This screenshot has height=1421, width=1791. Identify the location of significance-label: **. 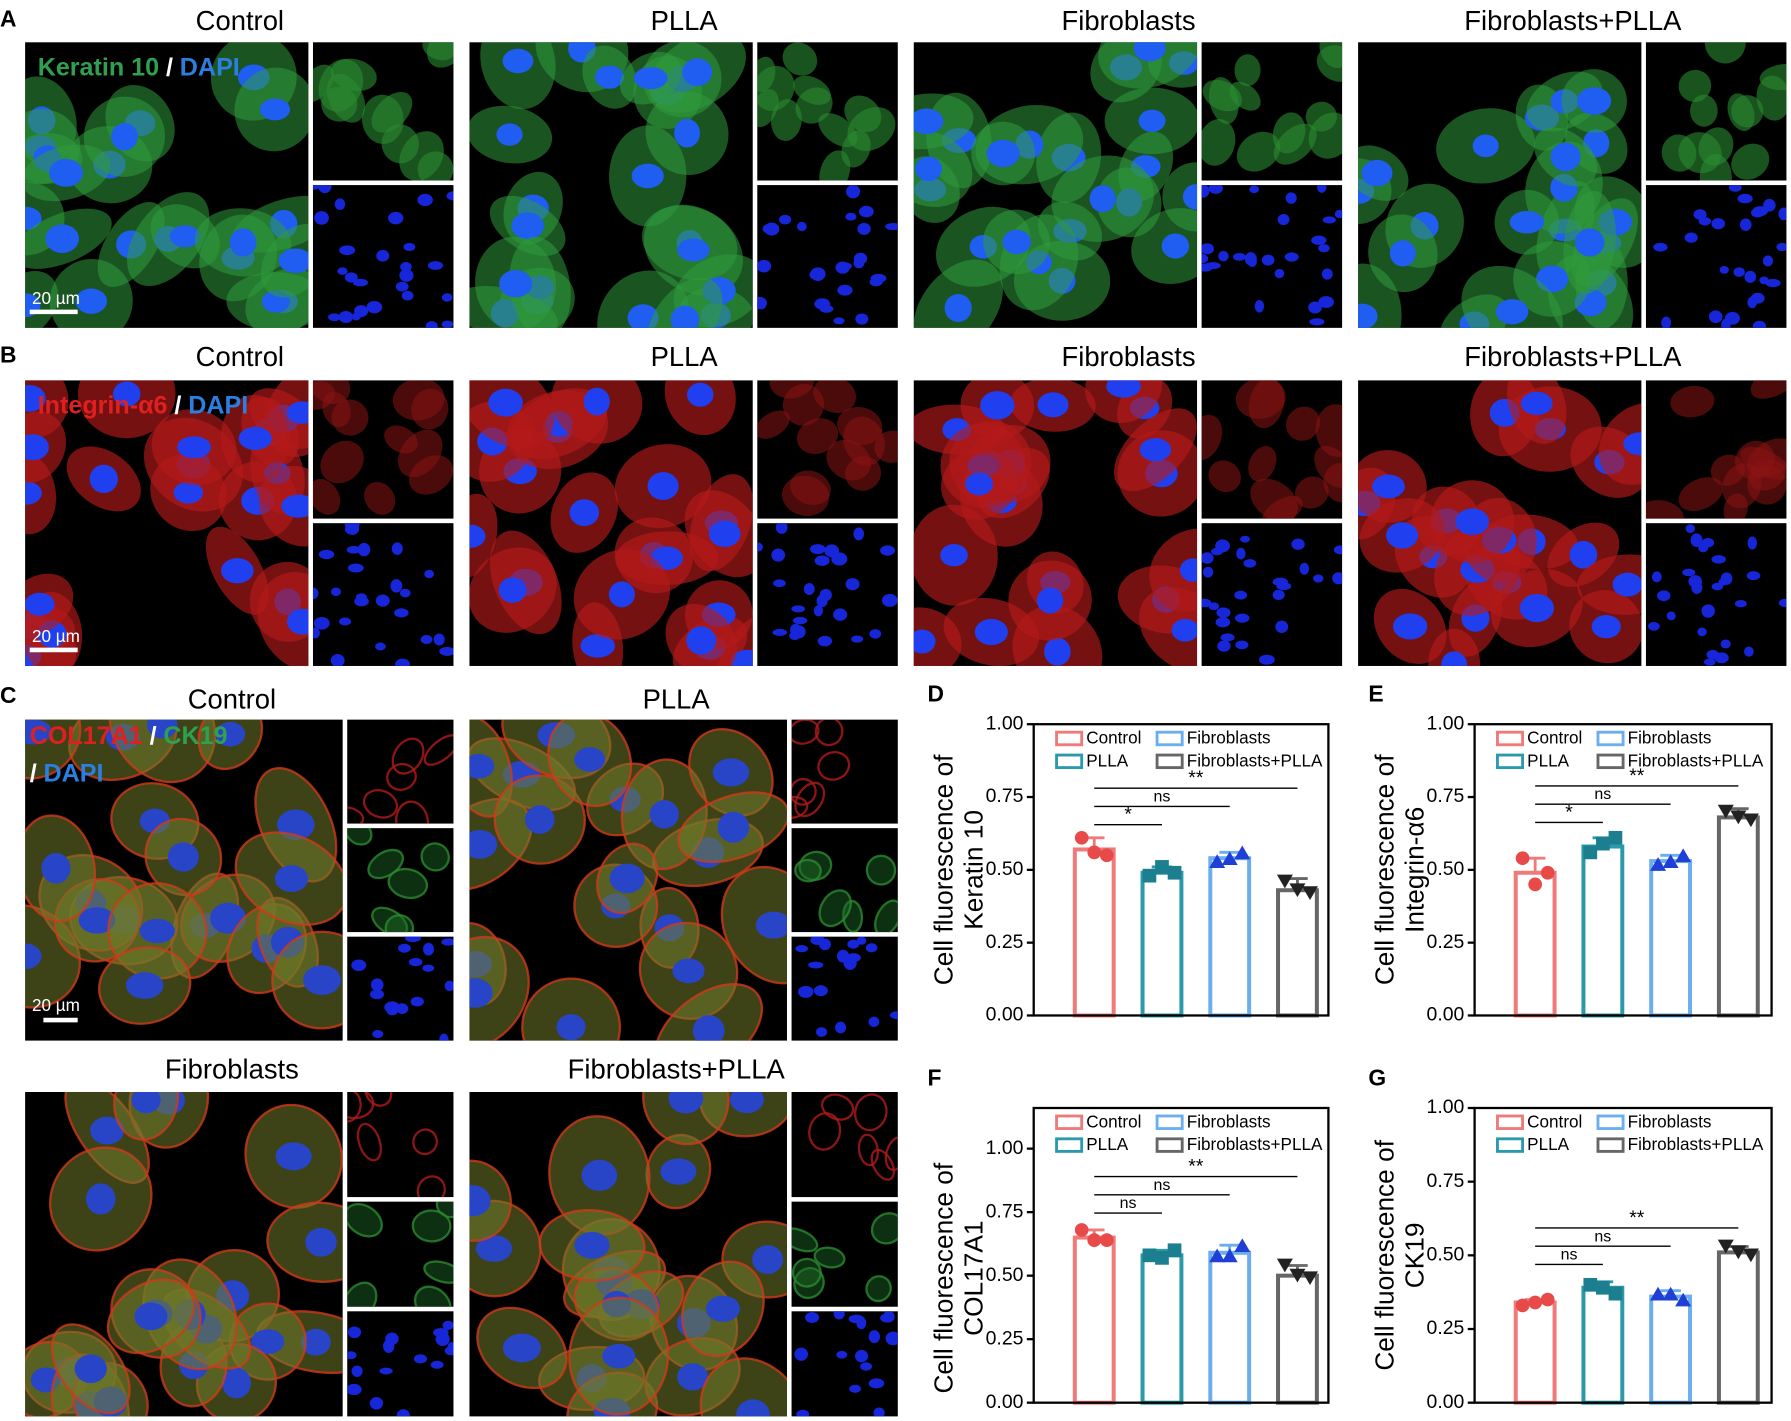
(1196, 778).